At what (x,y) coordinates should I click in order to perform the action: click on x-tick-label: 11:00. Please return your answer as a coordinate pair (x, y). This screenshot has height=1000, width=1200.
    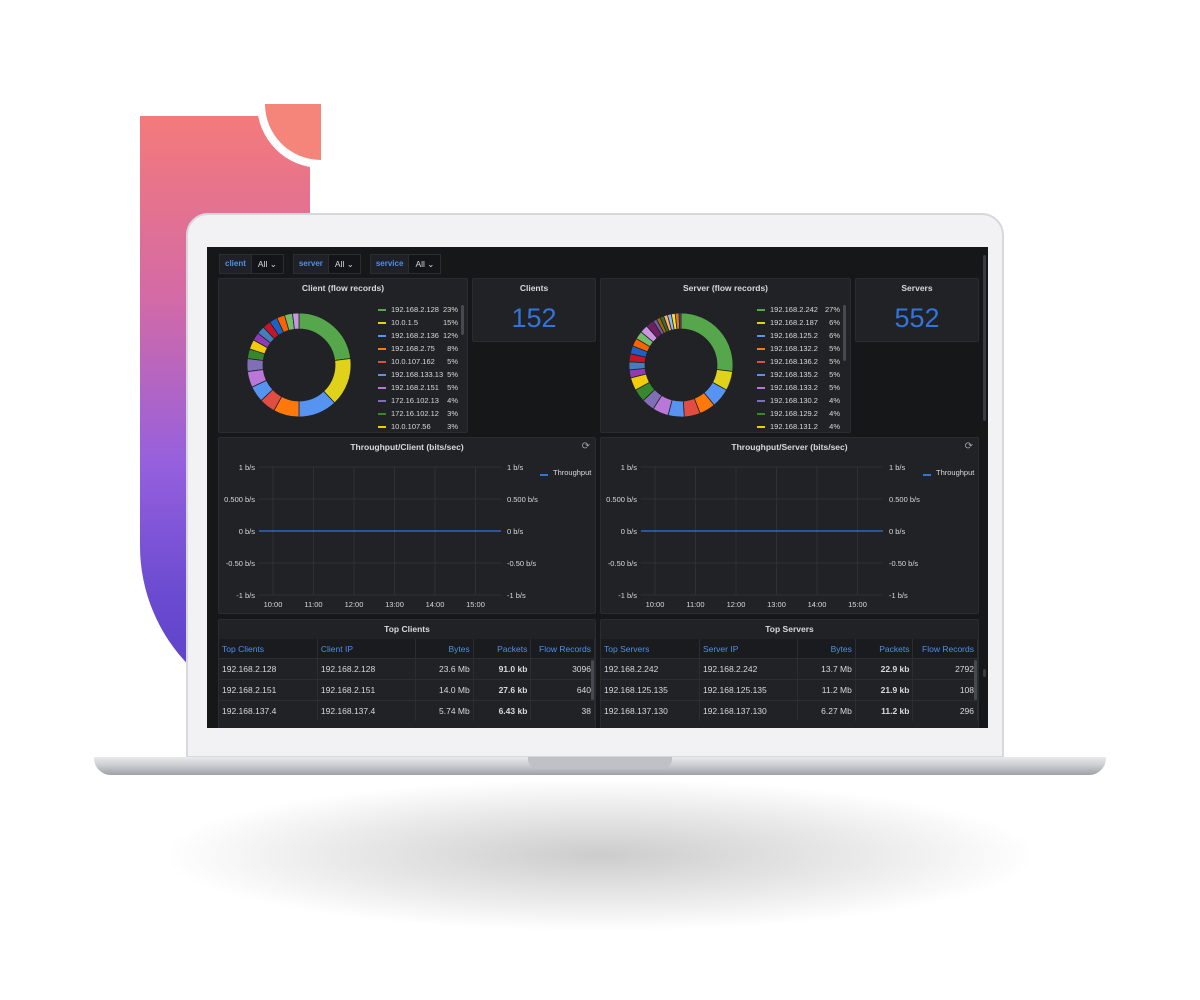
    Looking at the image, I should click on (313, 604).